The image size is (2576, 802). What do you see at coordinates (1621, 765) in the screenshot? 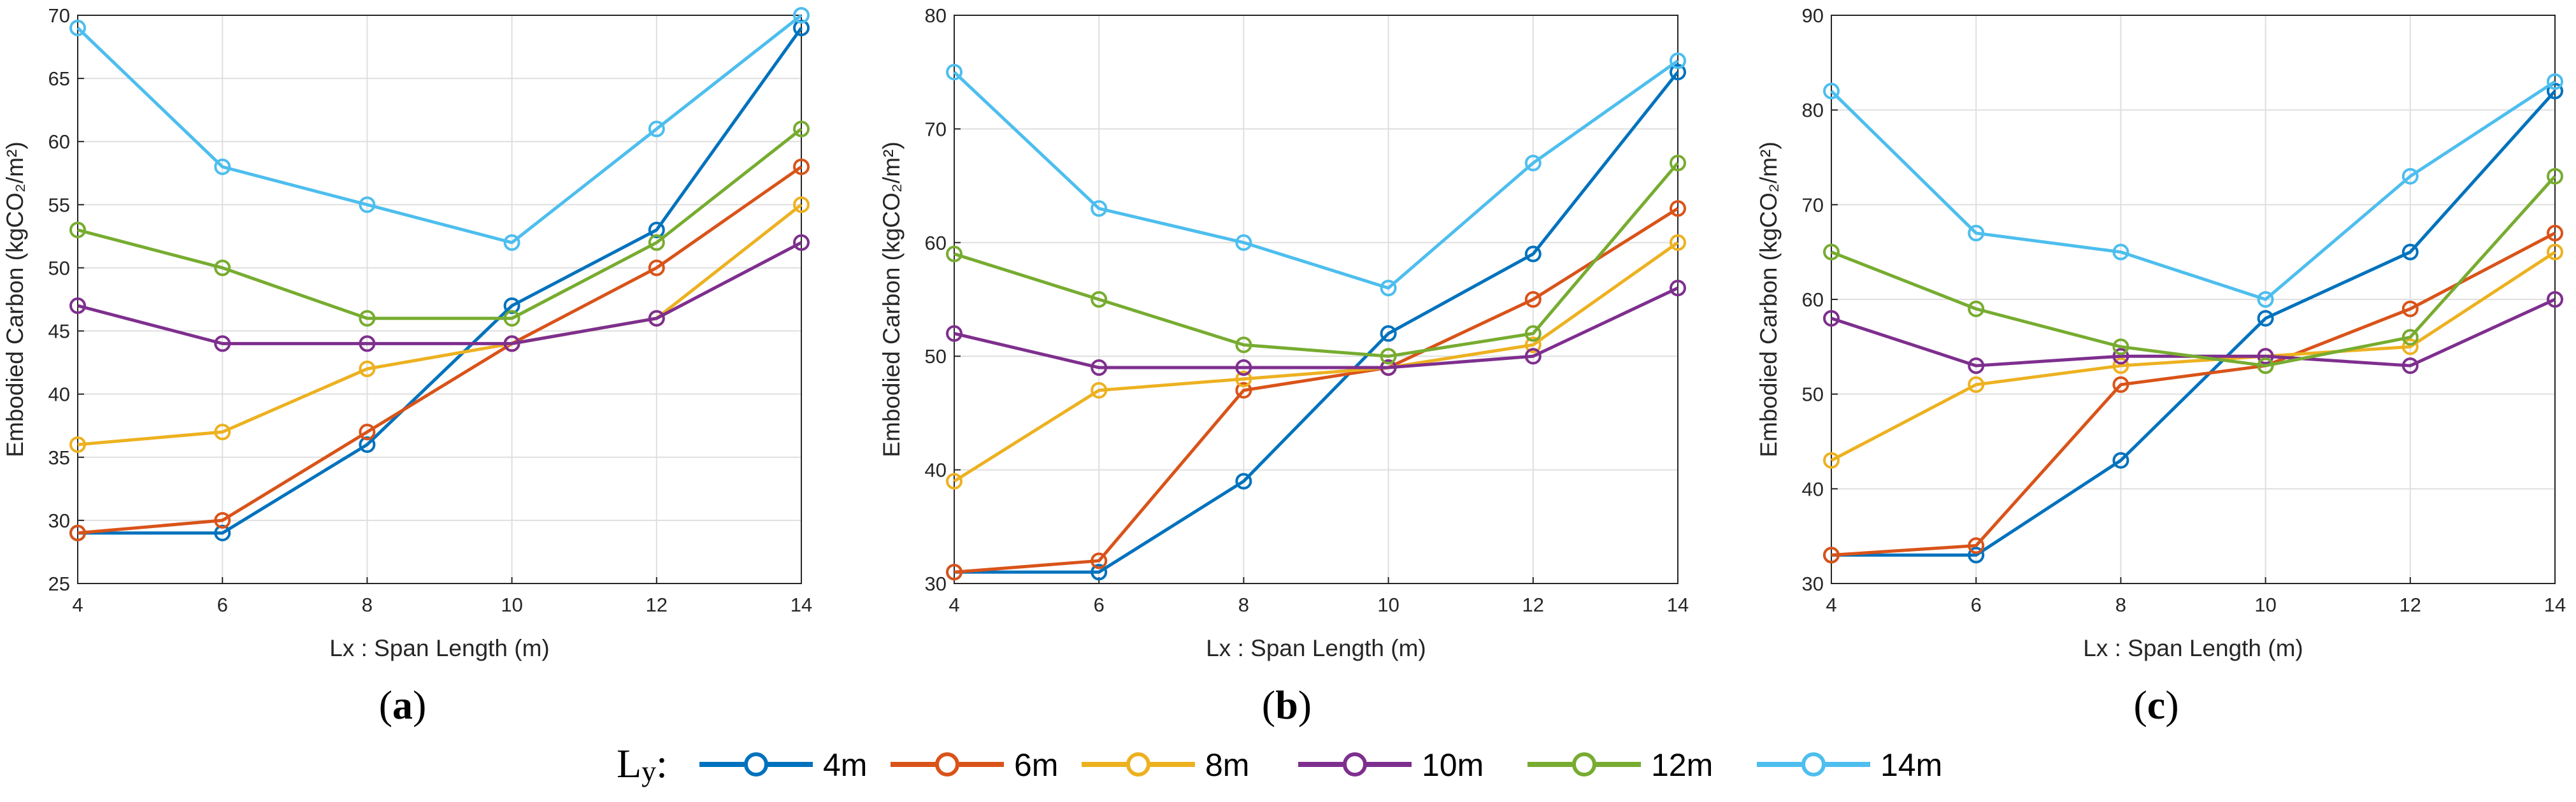
I see `legend-item-12m: 12m` at bounding box center [1621, 765].